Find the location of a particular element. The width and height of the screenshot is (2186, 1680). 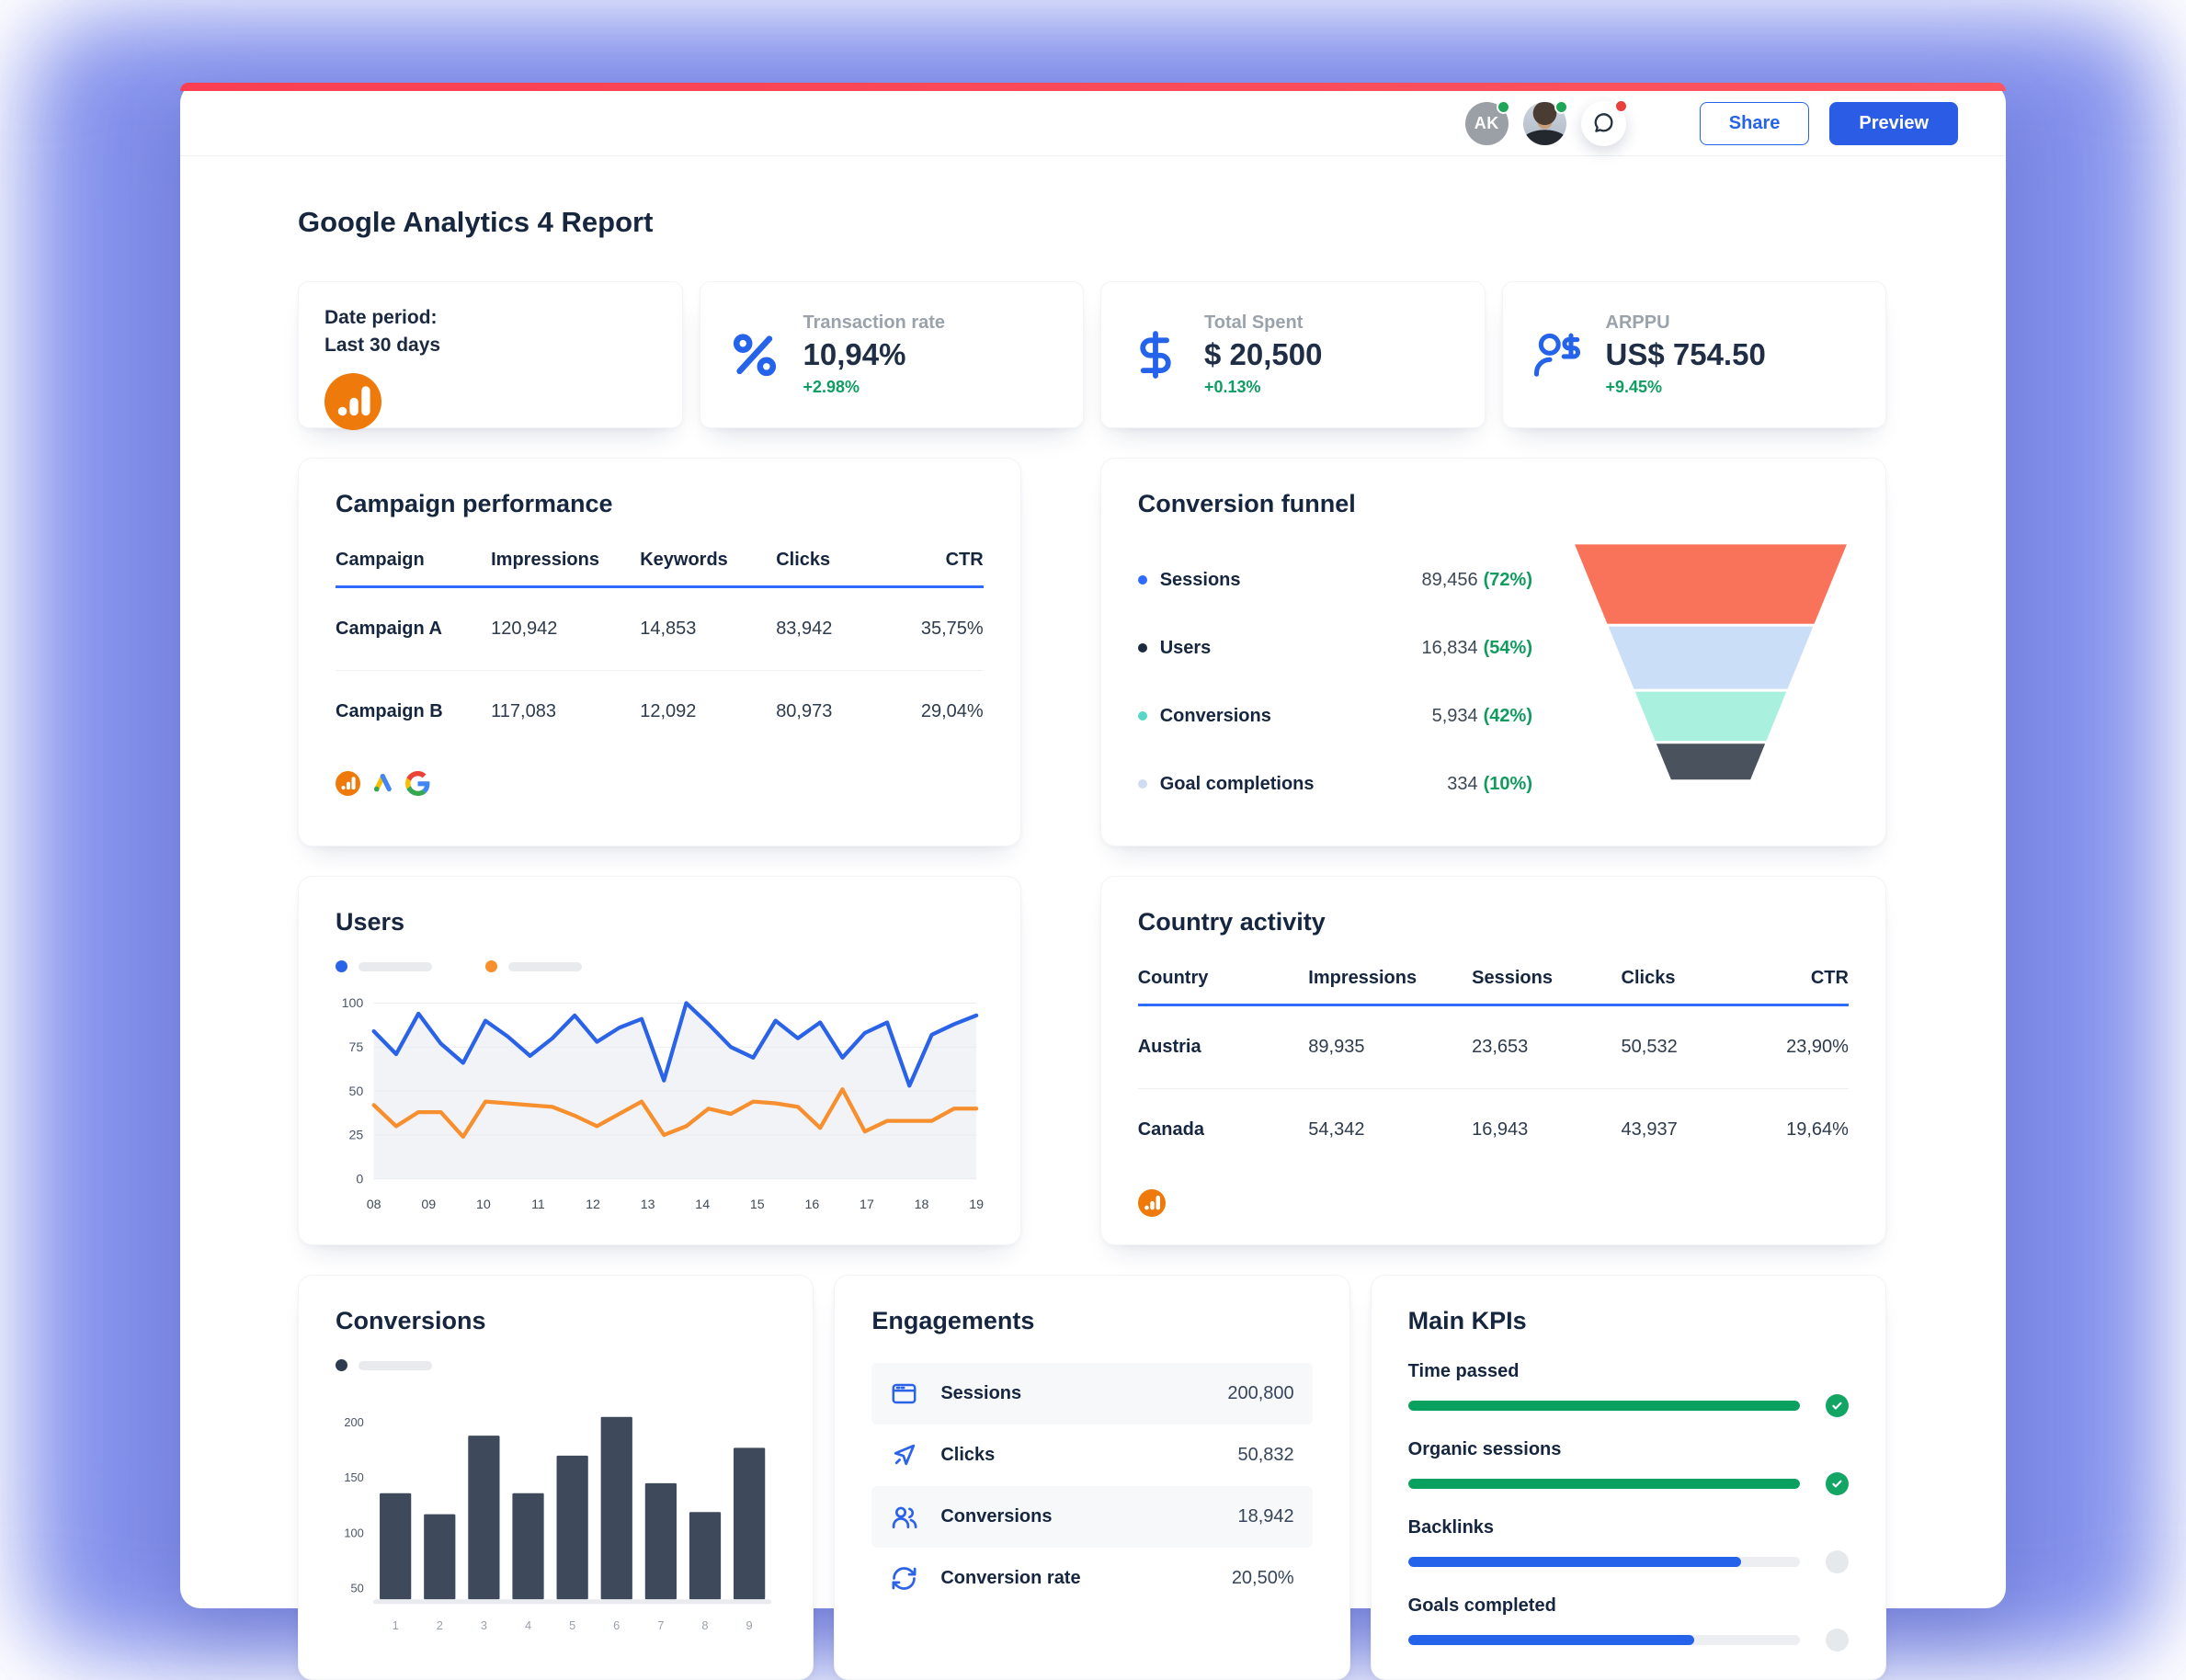

chat-bubble-icon is located at coordinates (1604, 122).